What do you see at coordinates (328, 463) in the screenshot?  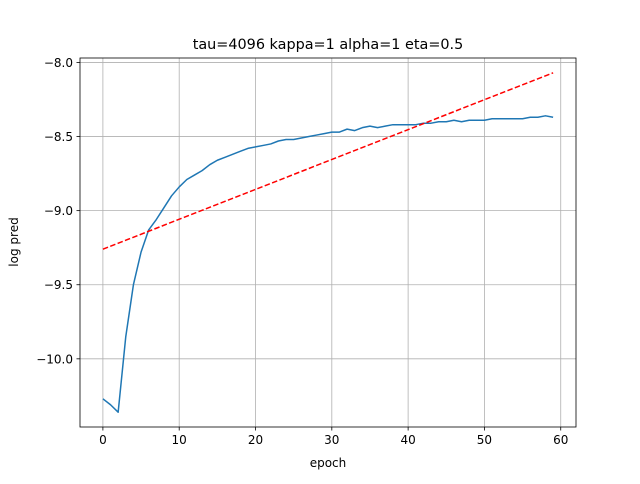 I see `x-axis-label: epoch` at bounding box center [328, 463].